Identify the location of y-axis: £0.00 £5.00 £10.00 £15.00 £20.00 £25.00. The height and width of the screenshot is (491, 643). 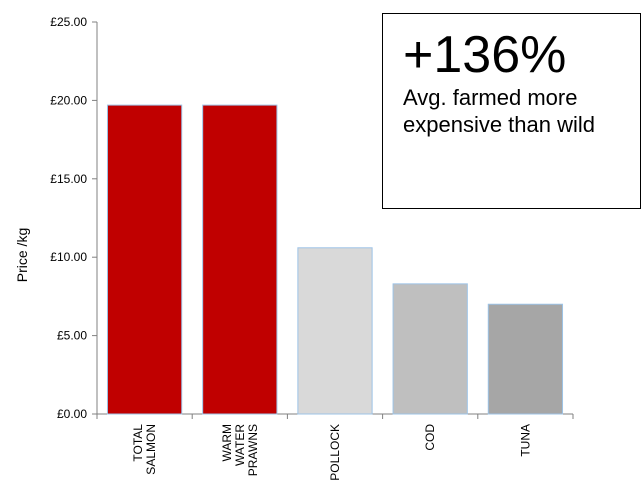
(74, 218).